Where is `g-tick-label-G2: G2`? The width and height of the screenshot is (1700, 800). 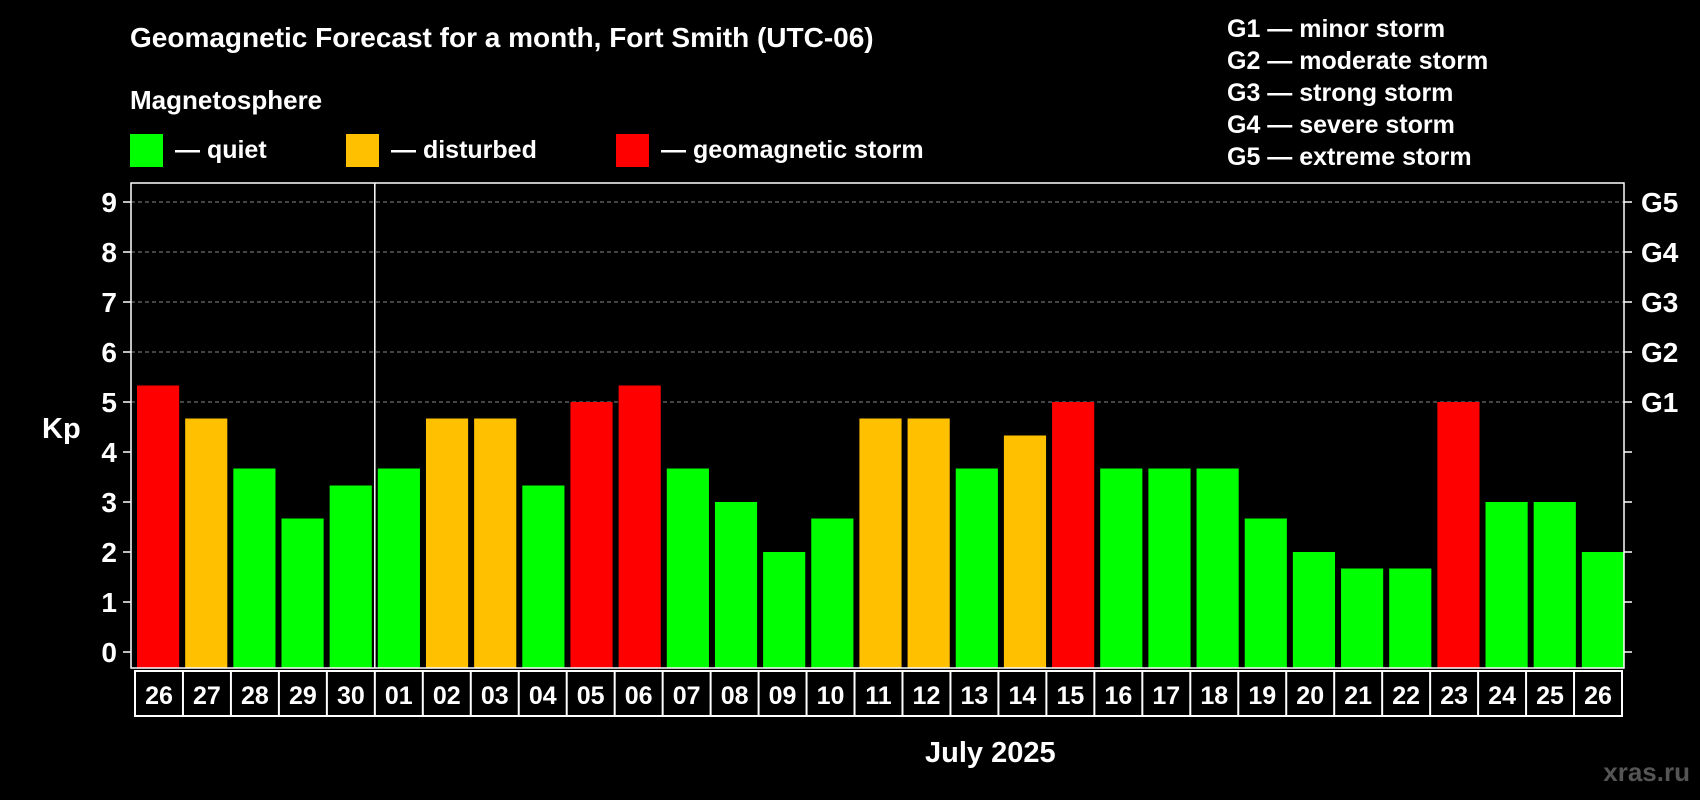
g-tick-label-G2: G2 is located at coordinates (1659, 352).